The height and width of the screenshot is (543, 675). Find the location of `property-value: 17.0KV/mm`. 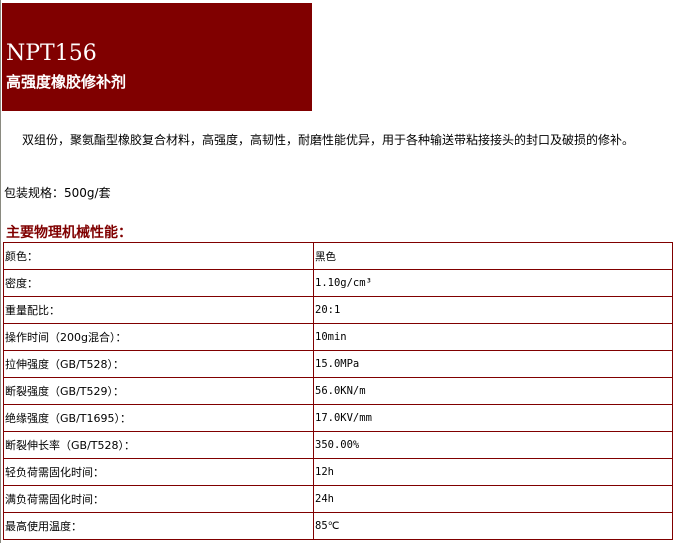

property-value: 17.0KV/mm is located at coordinates (493, 418).